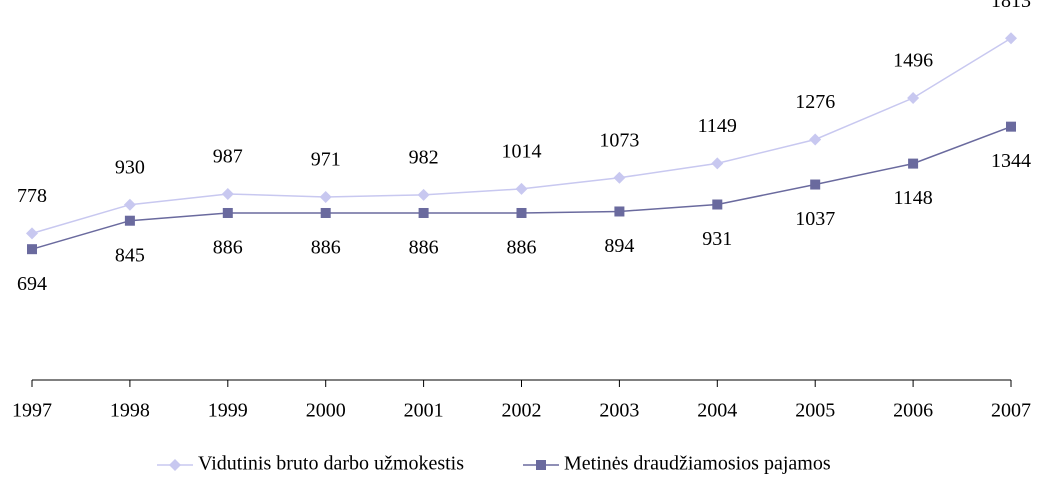 The height and width of the screenshot is (477, 1037). I want to click on data-label: 1148, so click(912, 198).